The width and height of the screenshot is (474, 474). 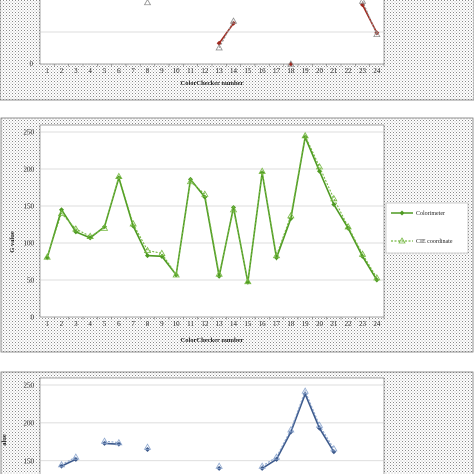 I want to click on y-tick-label: 100, so click(x=29, y=244).